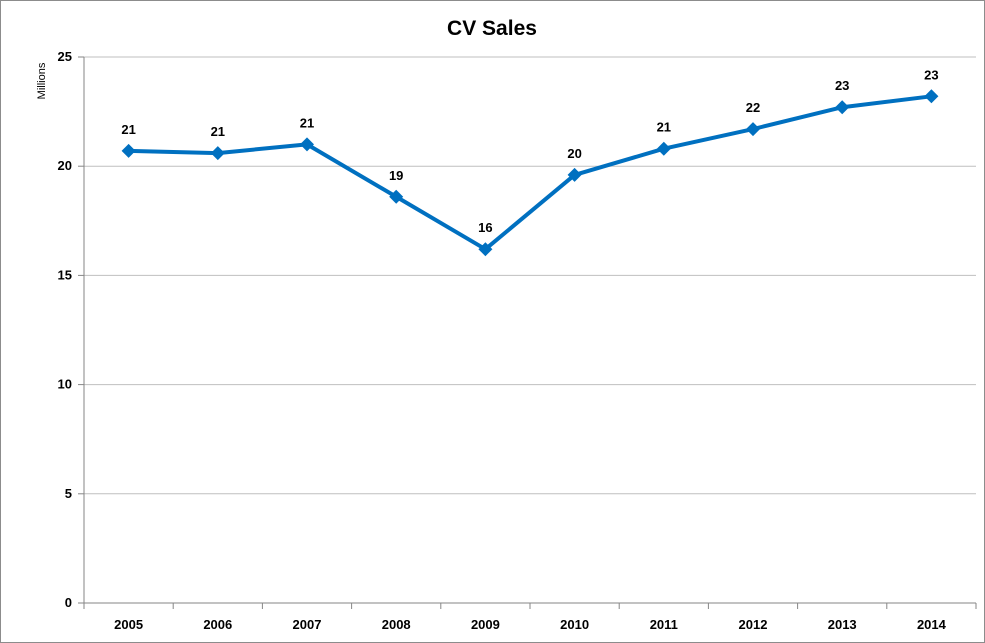 The height and width of the screenshot is (643, 985). Describe the element at coordinates (307, 144) in the screenshot. I see `data-point-2007` at that location.